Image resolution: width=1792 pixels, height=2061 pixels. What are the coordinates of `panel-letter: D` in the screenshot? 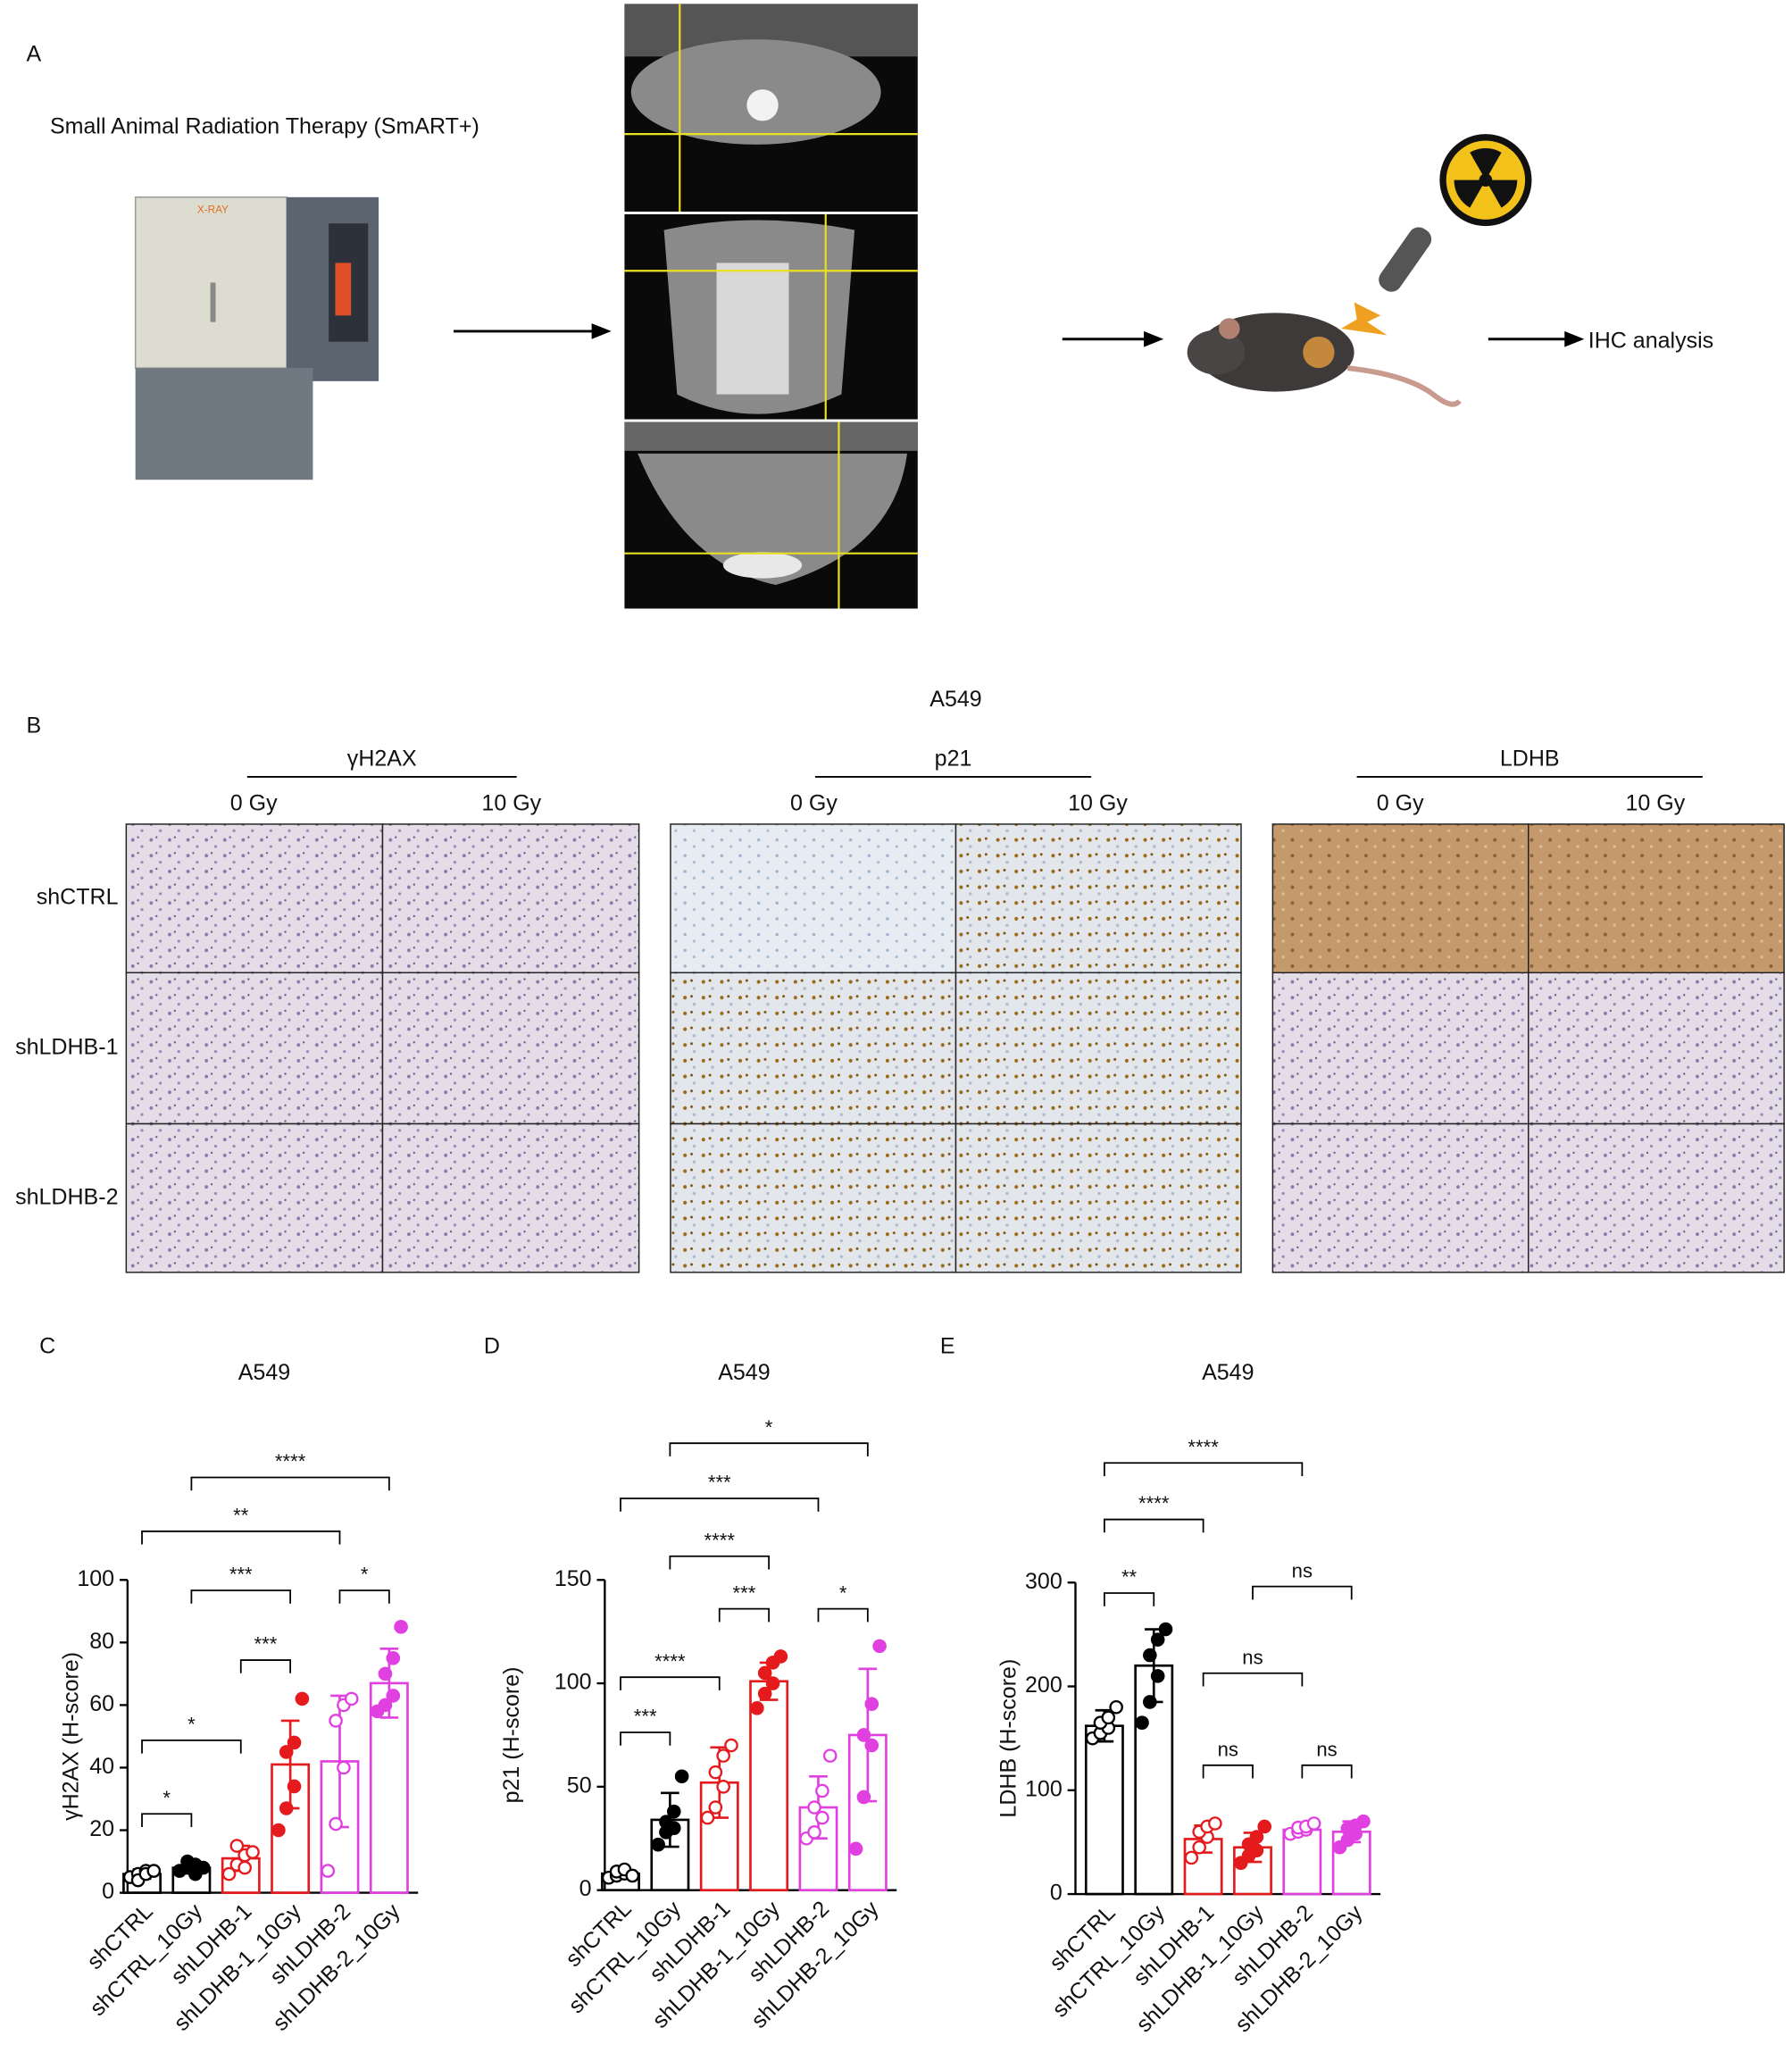 It's located at (492, 1345).